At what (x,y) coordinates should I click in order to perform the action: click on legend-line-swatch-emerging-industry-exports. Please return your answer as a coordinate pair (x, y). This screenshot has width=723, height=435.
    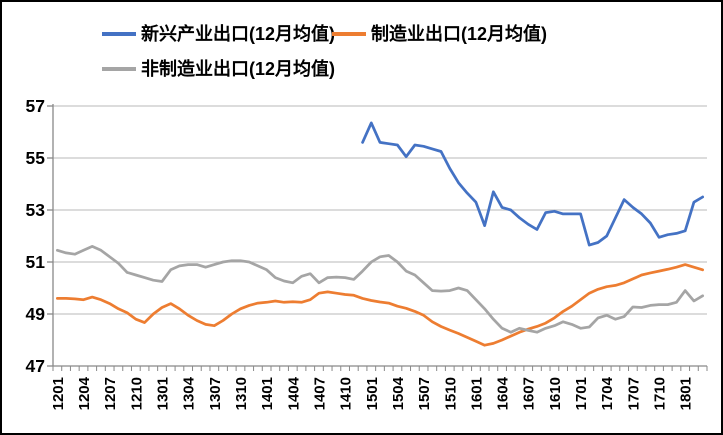
    Looking at the image, I should click on (119, 34).